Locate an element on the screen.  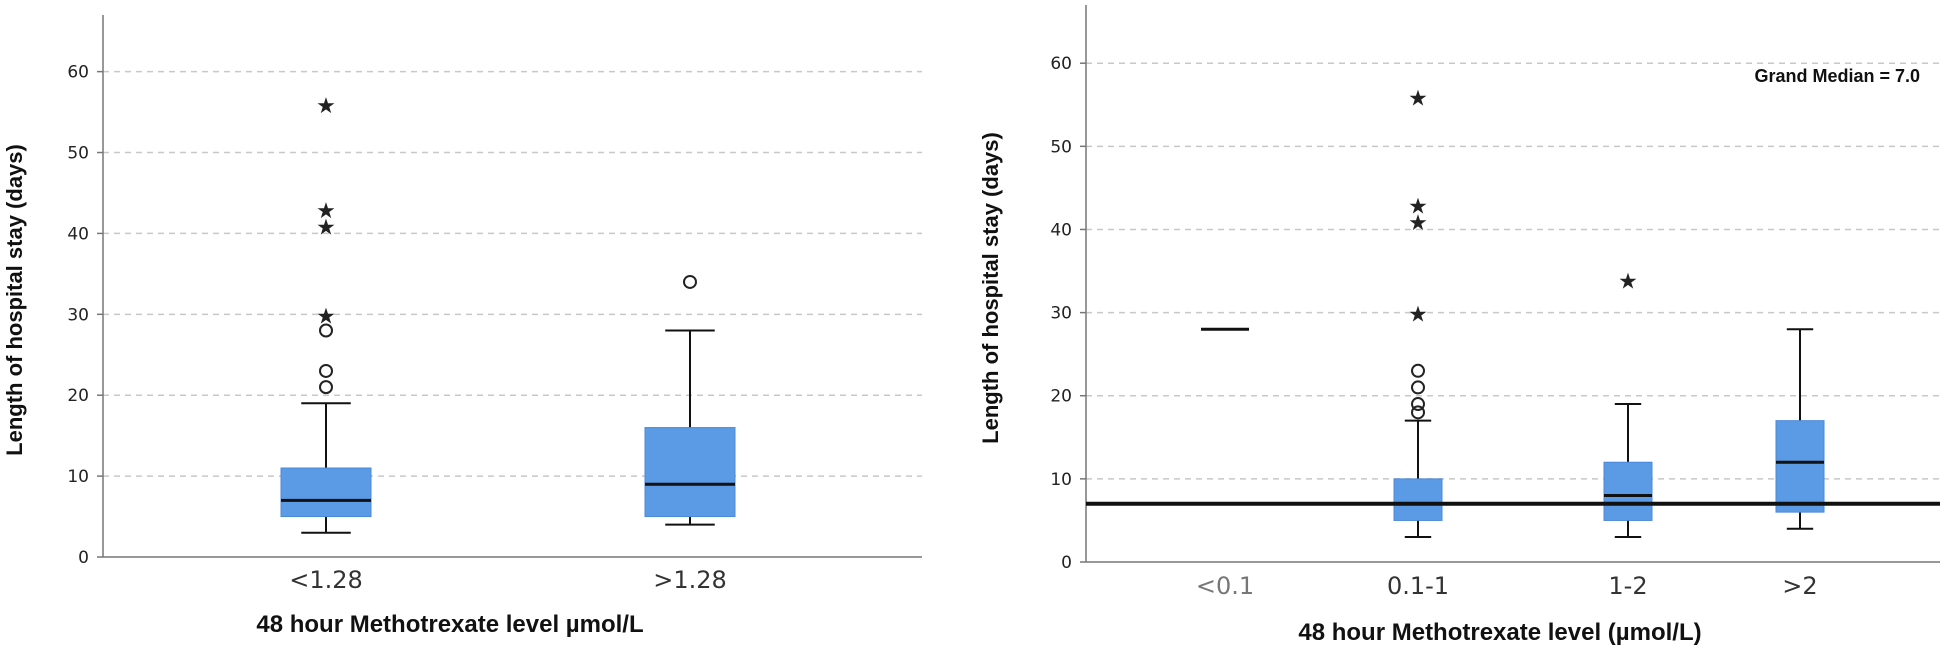
box->2 is located at coordinates (1800, 429).